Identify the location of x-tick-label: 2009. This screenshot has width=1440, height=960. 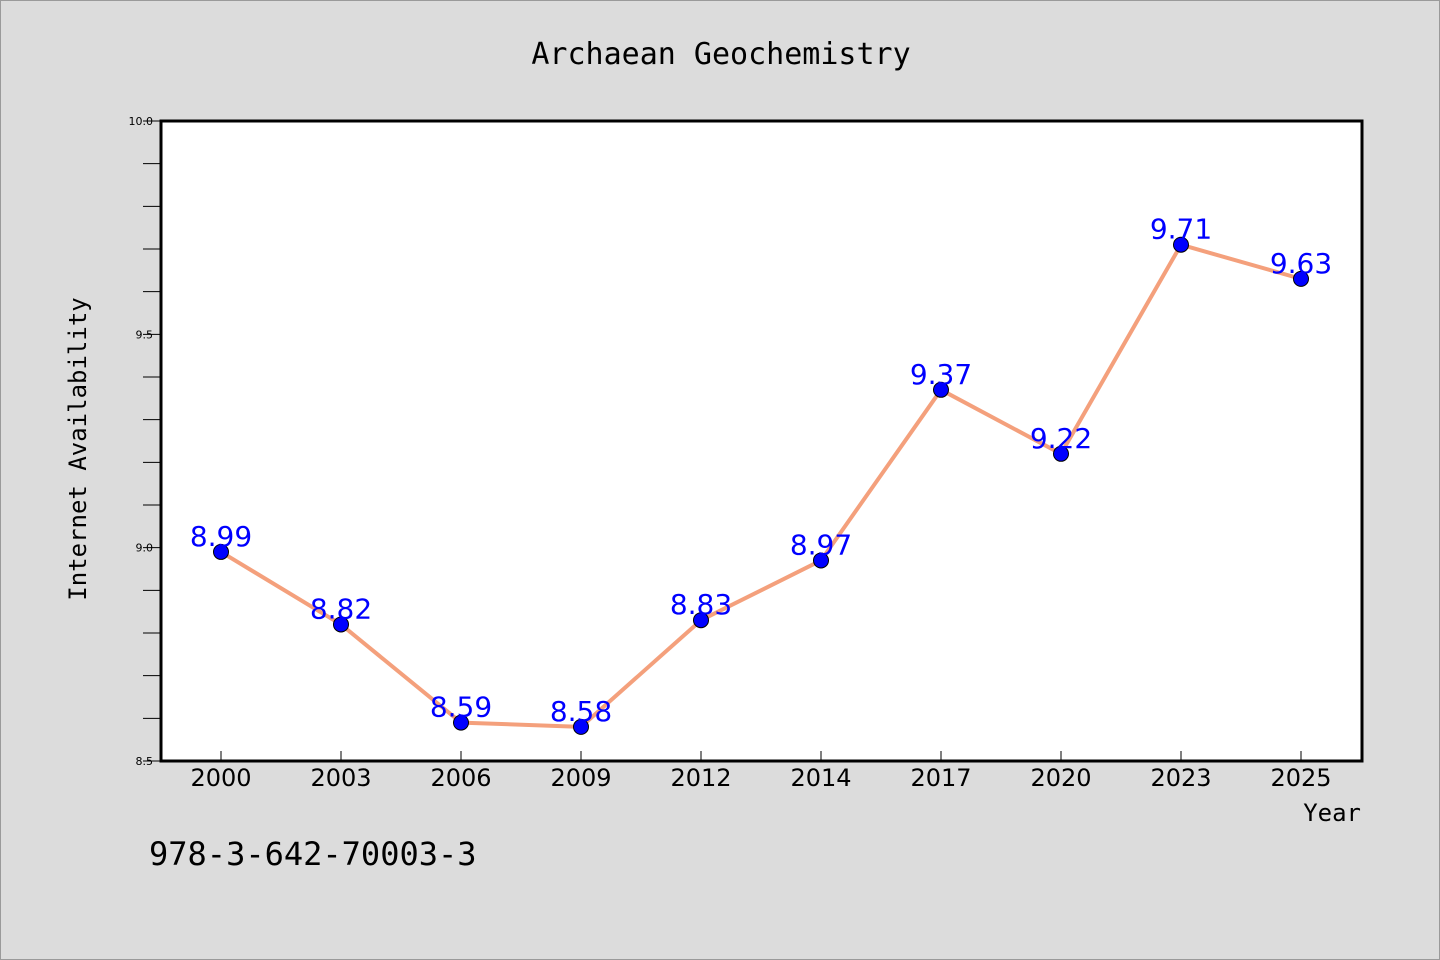
(580, 778).